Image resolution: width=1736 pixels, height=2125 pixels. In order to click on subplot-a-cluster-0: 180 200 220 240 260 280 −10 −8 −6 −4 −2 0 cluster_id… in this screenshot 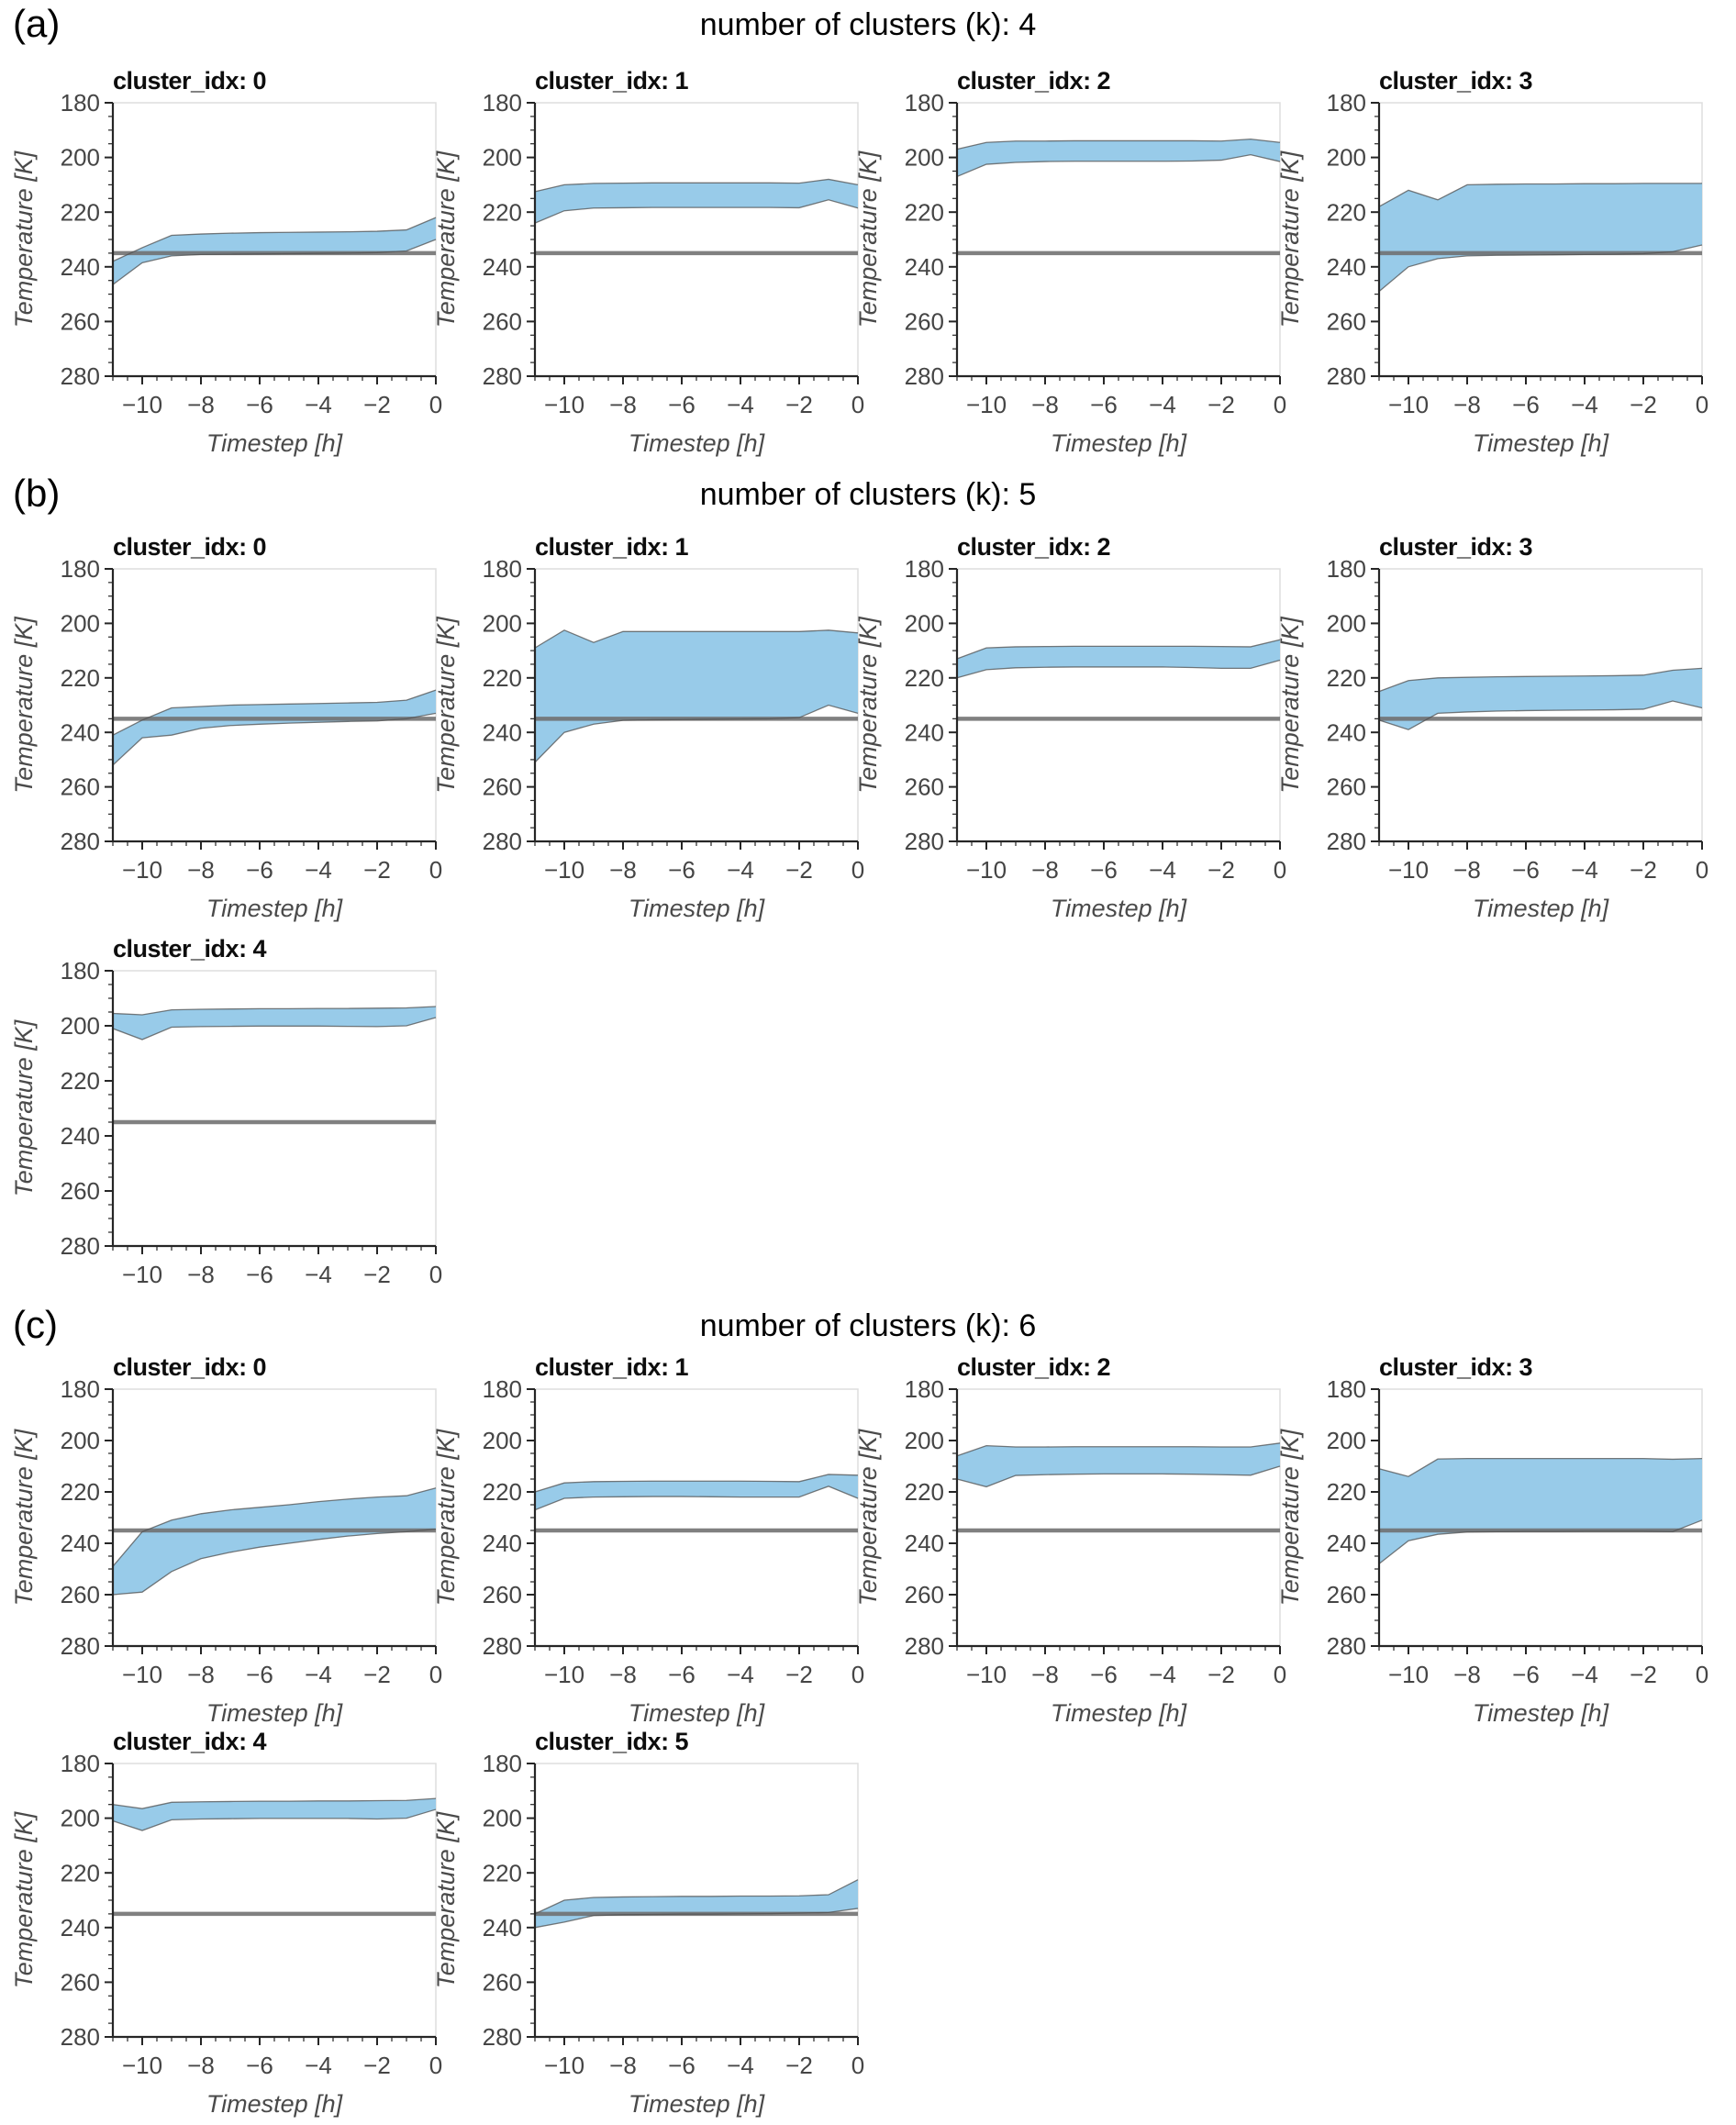, I will do `click(226, 262)`.